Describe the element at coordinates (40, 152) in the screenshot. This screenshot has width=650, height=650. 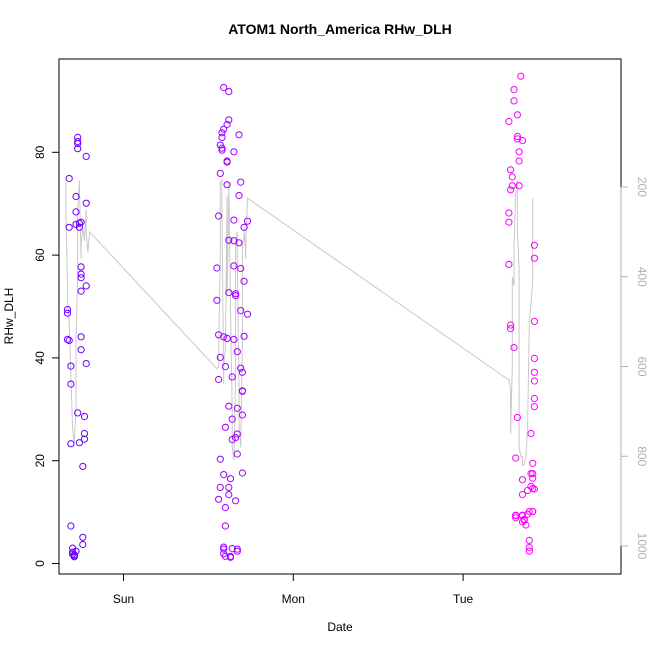
I see `y-tick-label: 80` at that location.